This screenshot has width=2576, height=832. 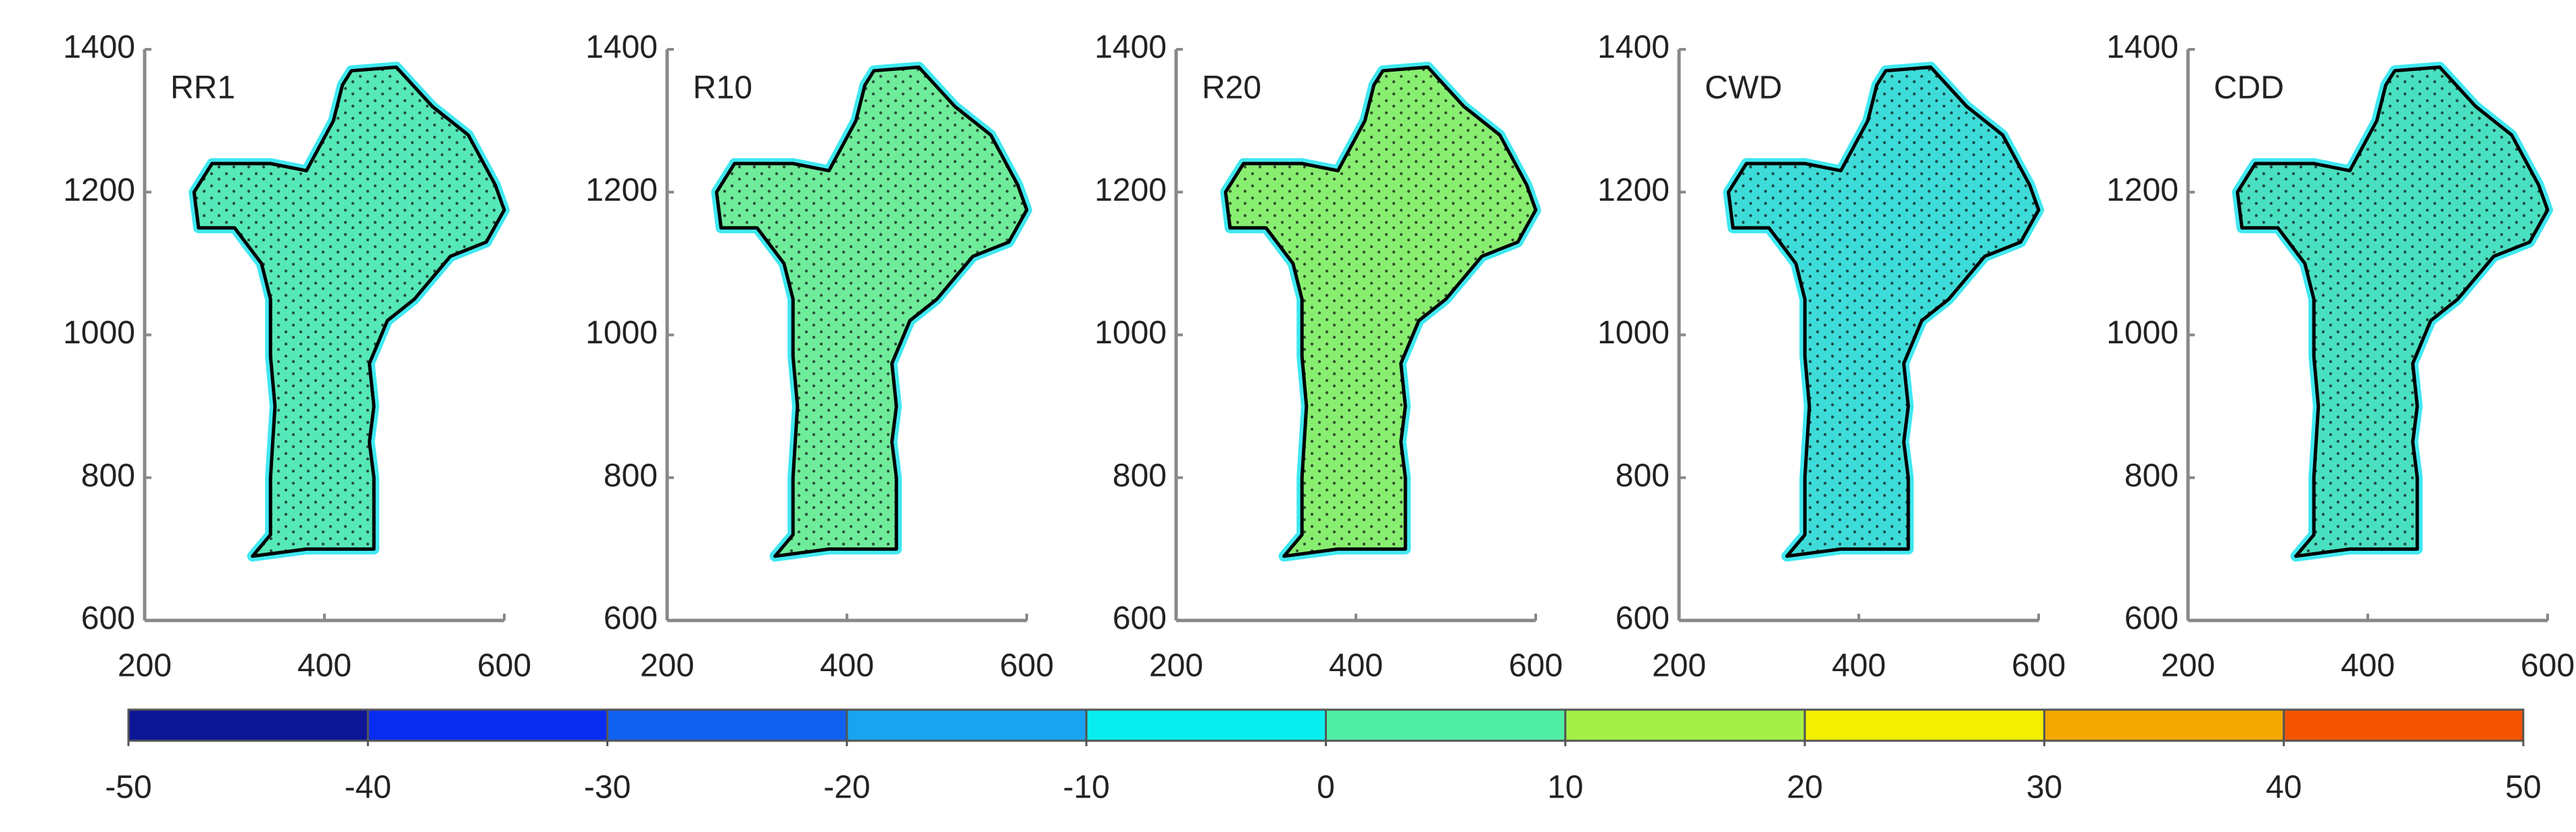 What do you see at coordinates (1326, 788) in the screenshot?
I see `colorbar-tick-label: 0` at bounding box center [1326, 788].